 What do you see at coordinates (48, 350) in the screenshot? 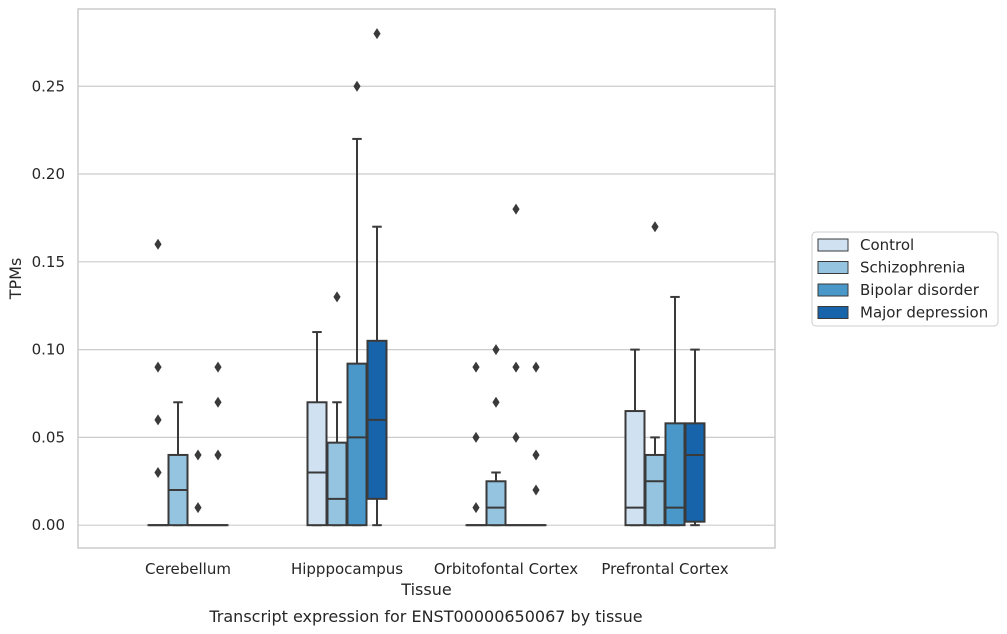
I see `y-tick-label: 0.10` at bounding box center [48, 350].